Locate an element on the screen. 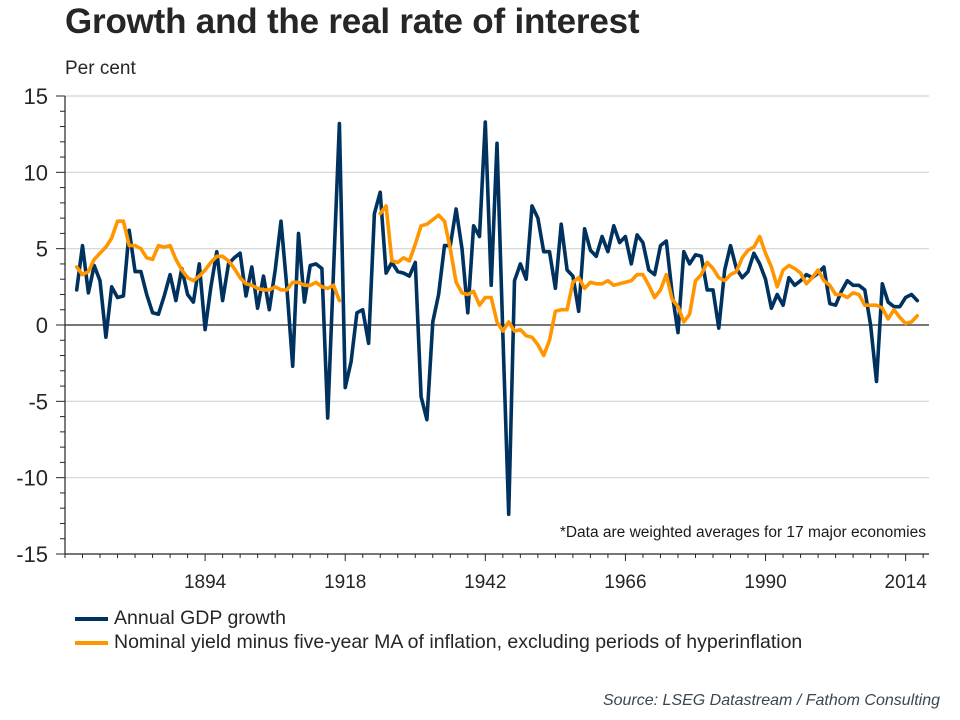  y-tick-label: -5 is located at coordinates (38, 401).